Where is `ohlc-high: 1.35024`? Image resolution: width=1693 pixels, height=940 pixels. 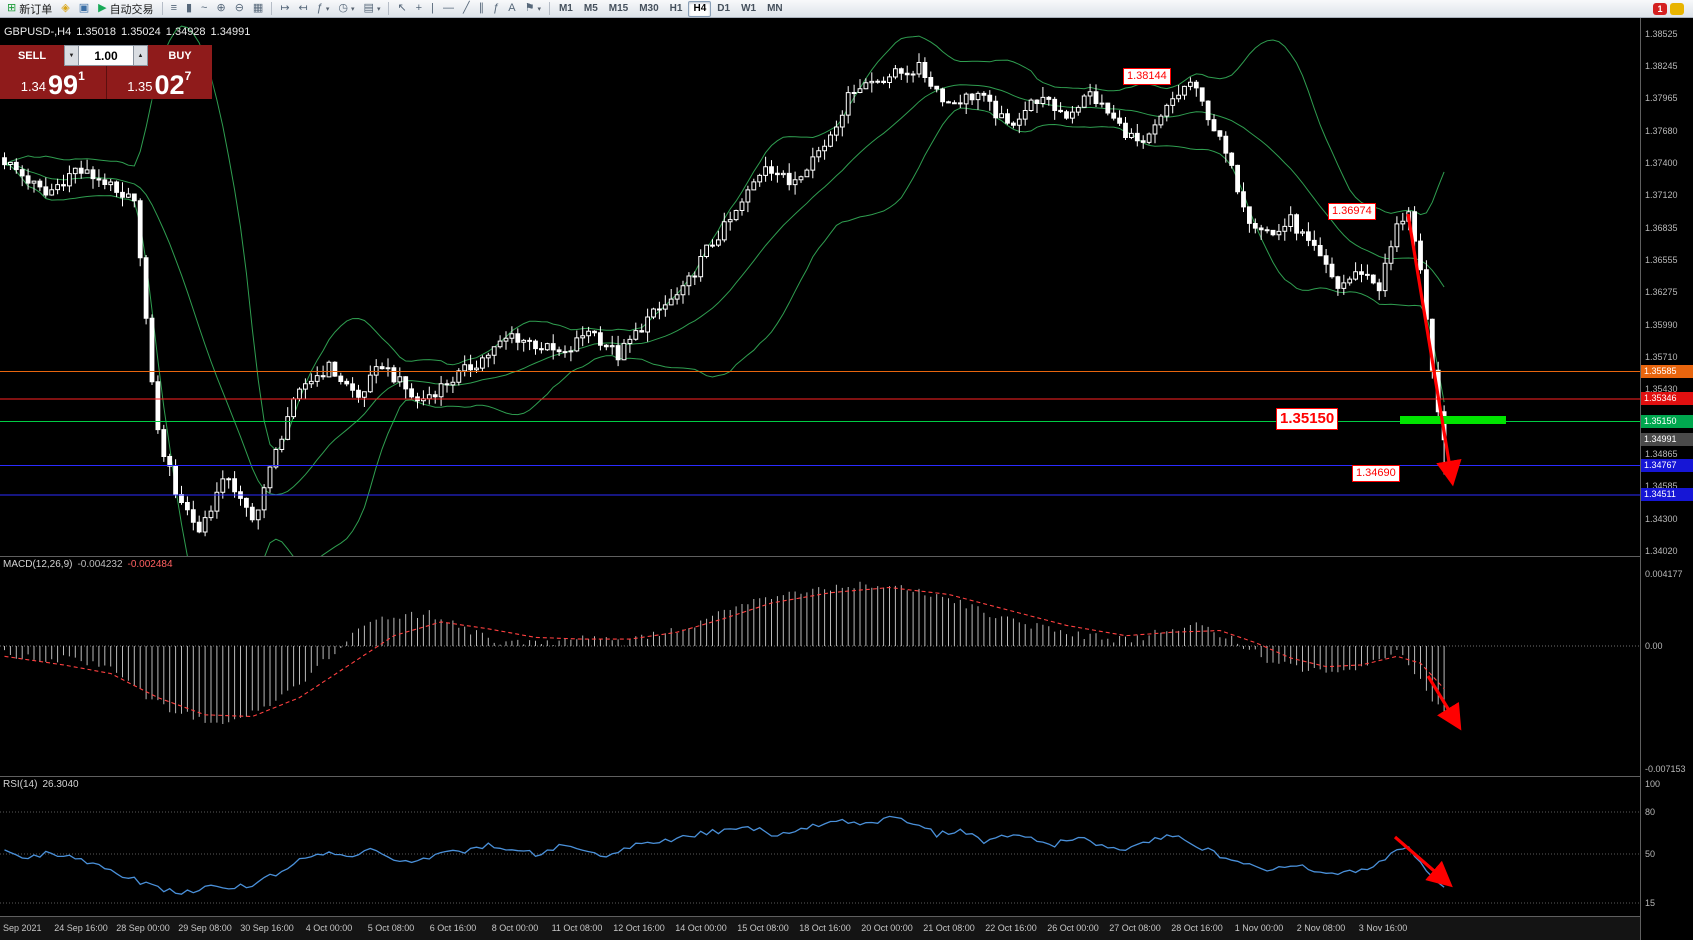 ohlc-high: 1.35024 is located at coordinates (141, 32).